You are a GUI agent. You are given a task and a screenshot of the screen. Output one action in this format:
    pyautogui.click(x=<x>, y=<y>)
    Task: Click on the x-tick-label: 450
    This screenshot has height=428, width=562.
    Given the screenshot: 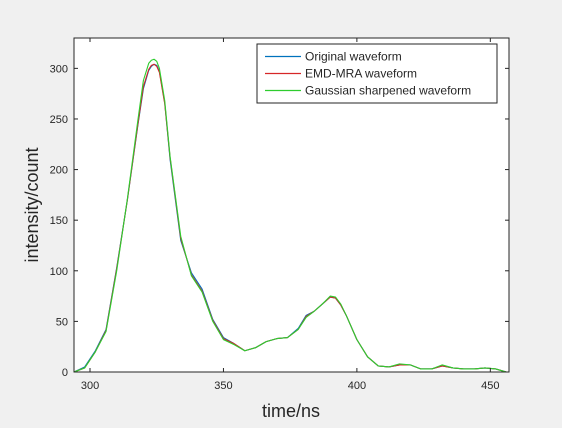 What is the action you would take?
    pyautogui.click(x=490, y=386)
    